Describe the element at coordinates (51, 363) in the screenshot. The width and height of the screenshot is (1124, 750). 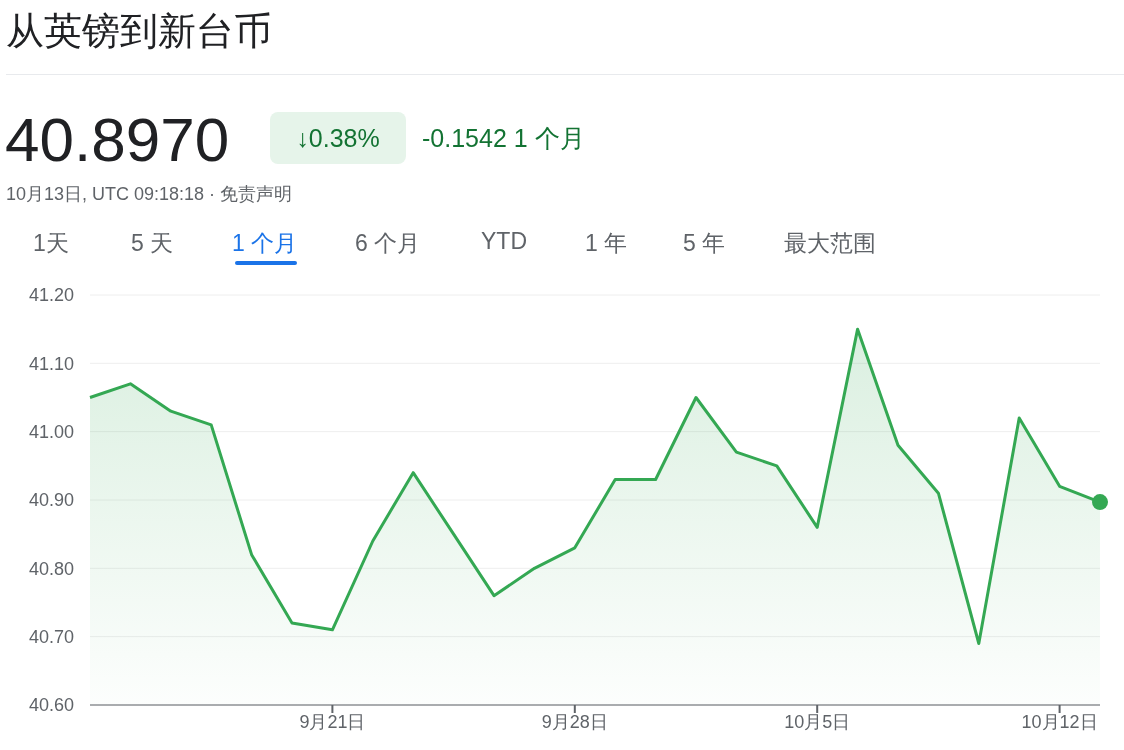
I see `y-tick-label: 41.10` at that location.